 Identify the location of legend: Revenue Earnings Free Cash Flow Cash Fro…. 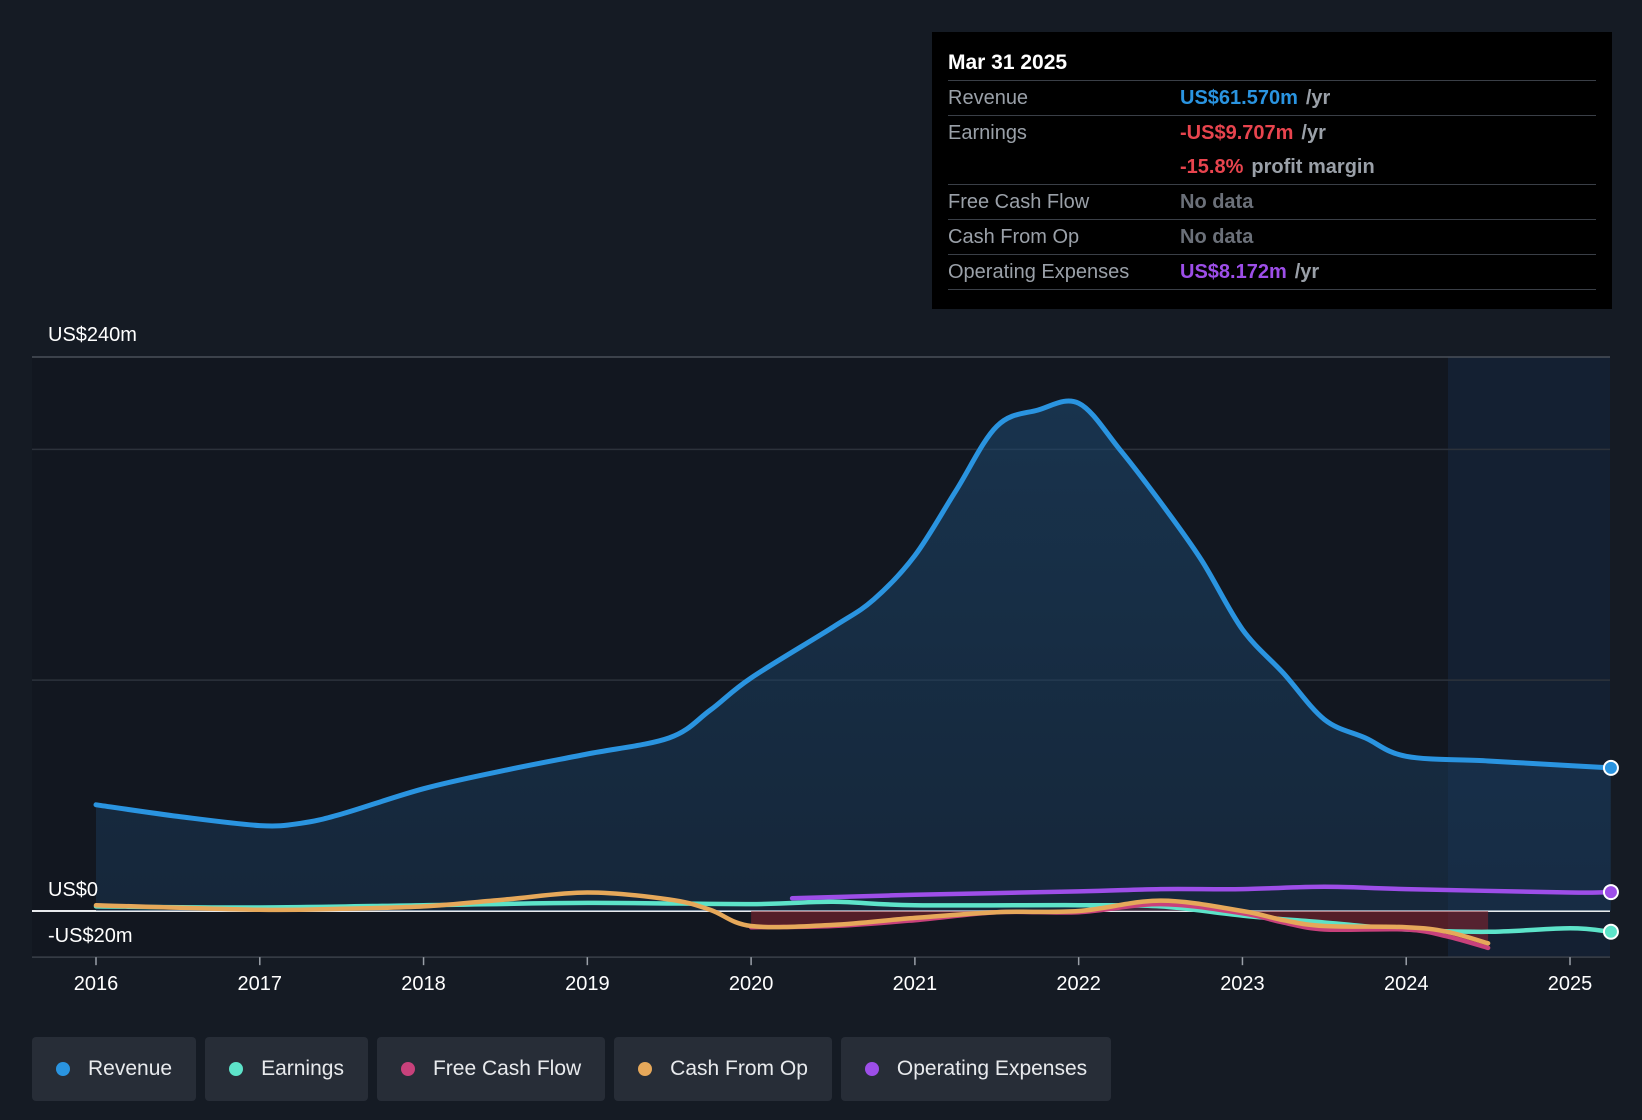
(572, 1069).